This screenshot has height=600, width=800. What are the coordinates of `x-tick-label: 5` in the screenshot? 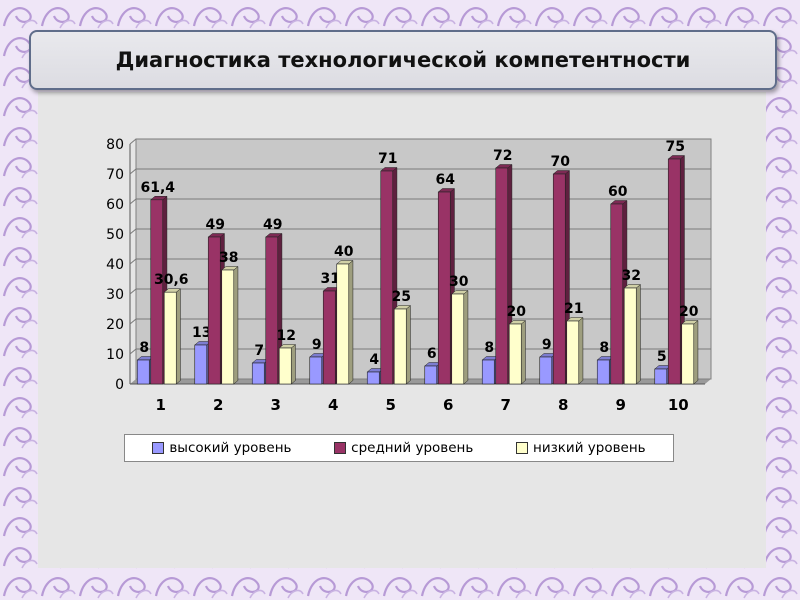 It's located at (391, 405).